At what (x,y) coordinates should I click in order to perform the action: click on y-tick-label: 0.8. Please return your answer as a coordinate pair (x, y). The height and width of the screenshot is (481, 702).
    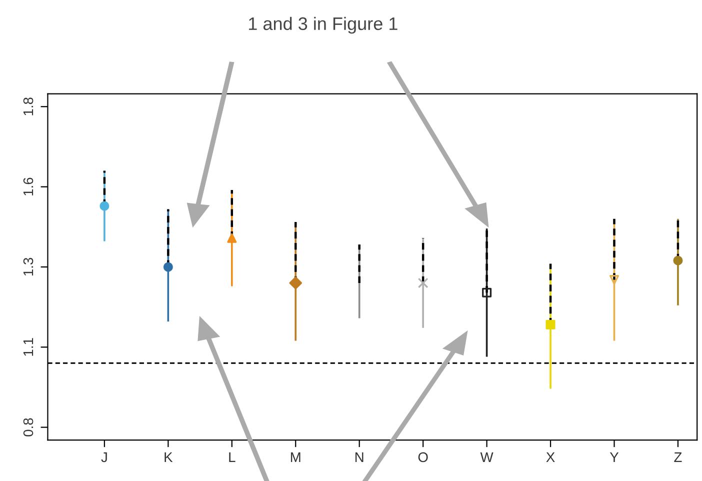
    Looking at the image, I should click on (28, 427).